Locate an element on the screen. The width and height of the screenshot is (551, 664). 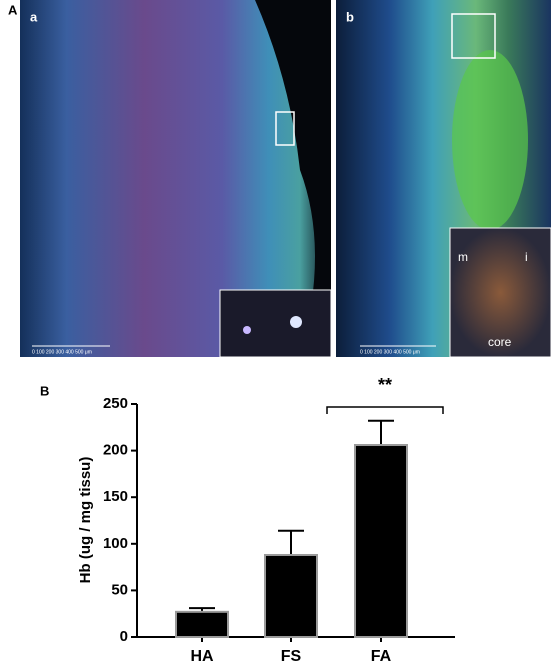
y-tick-label: 50 is located at coordinates (119, 589).